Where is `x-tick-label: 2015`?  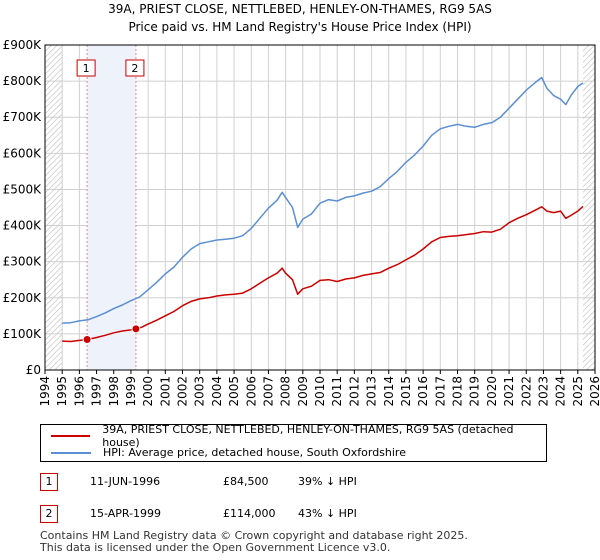 x-tick-label: 2015 is located at coordinates (406, 391).